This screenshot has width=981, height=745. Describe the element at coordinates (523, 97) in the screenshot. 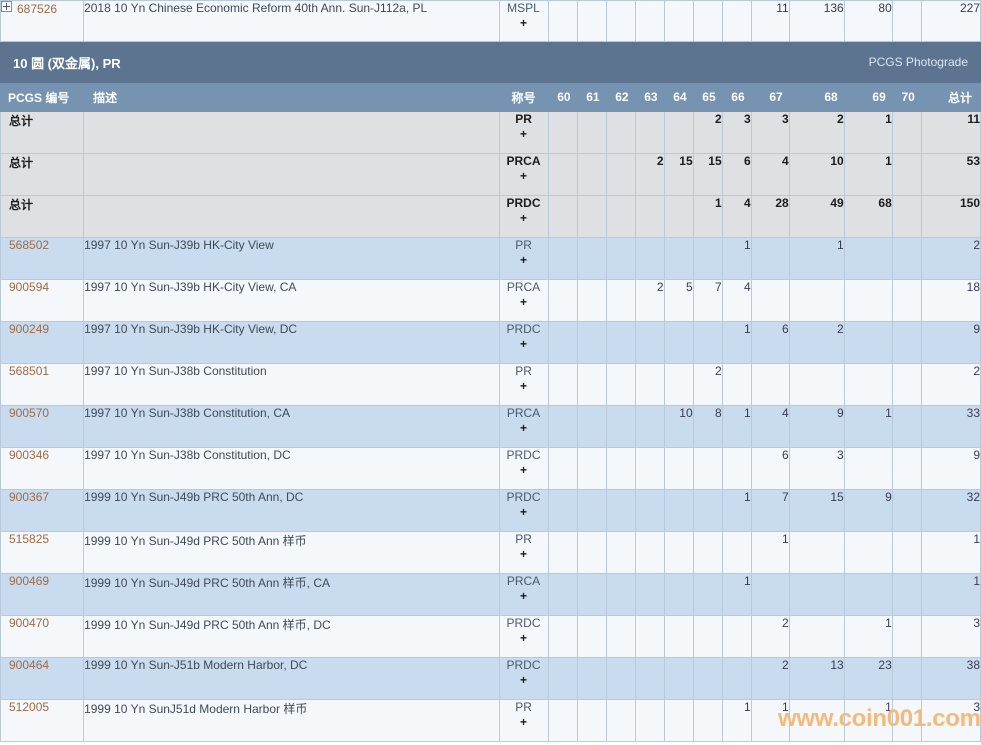

I see `column-header-designation: 称号` at that location.